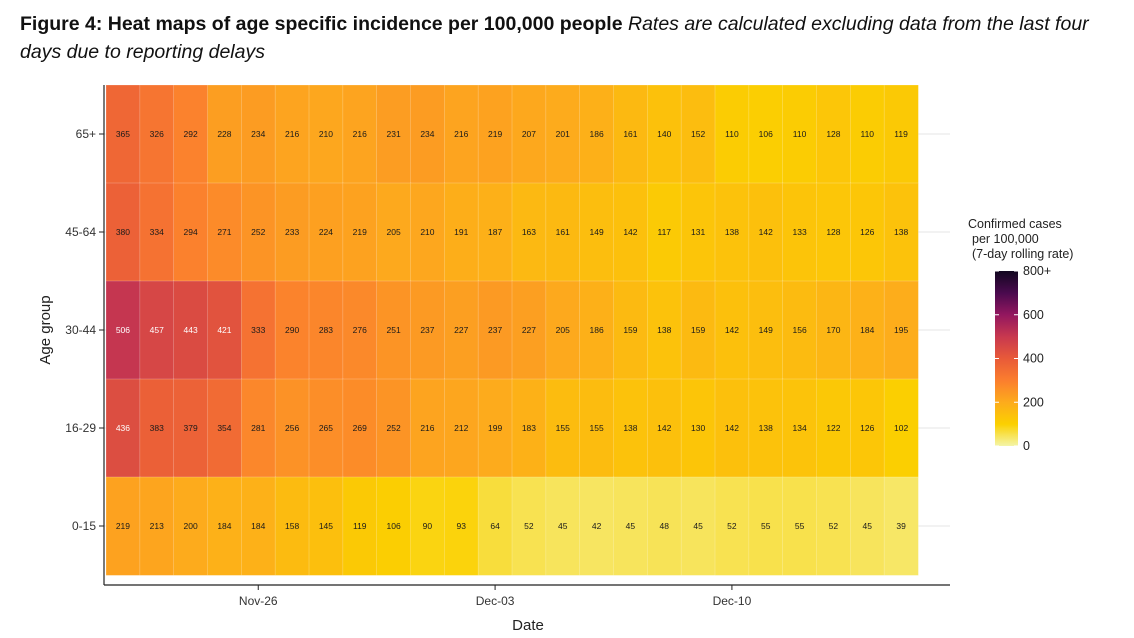  What do you see at coordinates (224, 330) in the screenshot?
I see `cell-value-label: 421` at bounding box center [224, 330].